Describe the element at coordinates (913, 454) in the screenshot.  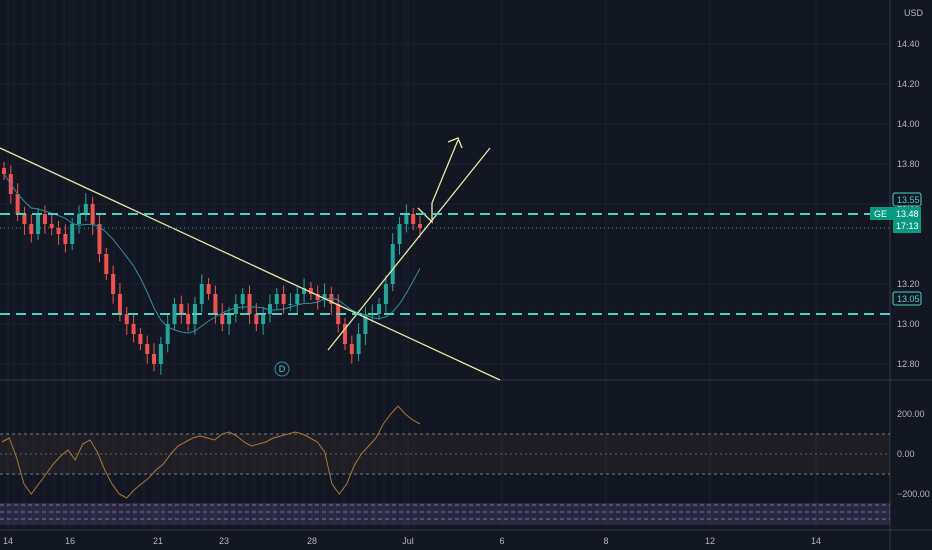
I see `indicator-axis: 200.00 0.00 −200.00` at that location.